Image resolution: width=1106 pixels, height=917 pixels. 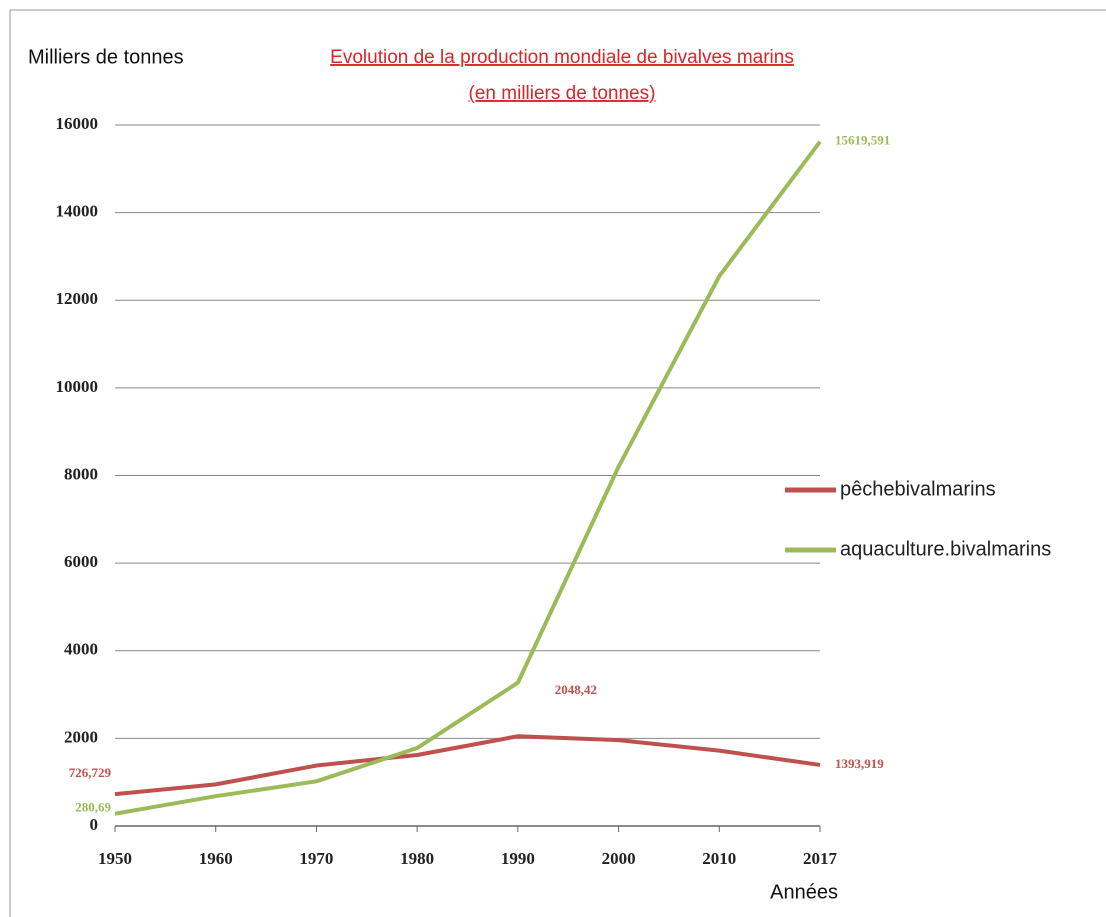 I want to click on data-label: 1393,919, so click(x=859, y=763).